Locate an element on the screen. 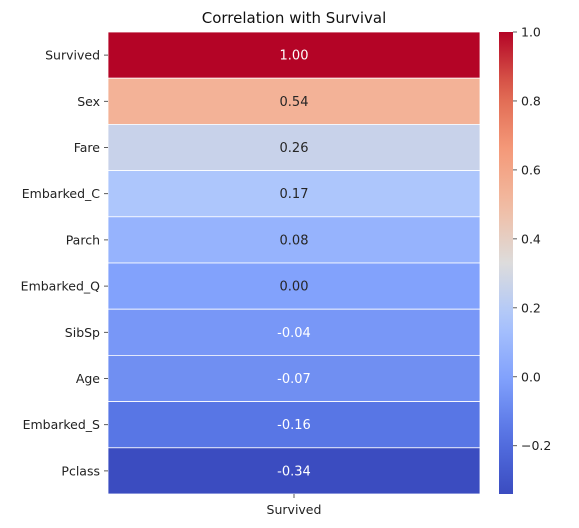  column-labels: Survived is located at coordinates (294, 505).